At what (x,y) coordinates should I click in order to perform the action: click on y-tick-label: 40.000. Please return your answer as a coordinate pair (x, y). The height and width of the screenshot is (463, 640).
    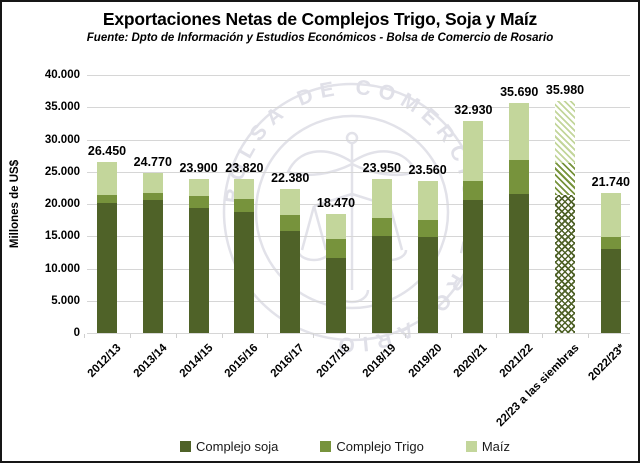
    Looking at the image, I should click on (62, 75).